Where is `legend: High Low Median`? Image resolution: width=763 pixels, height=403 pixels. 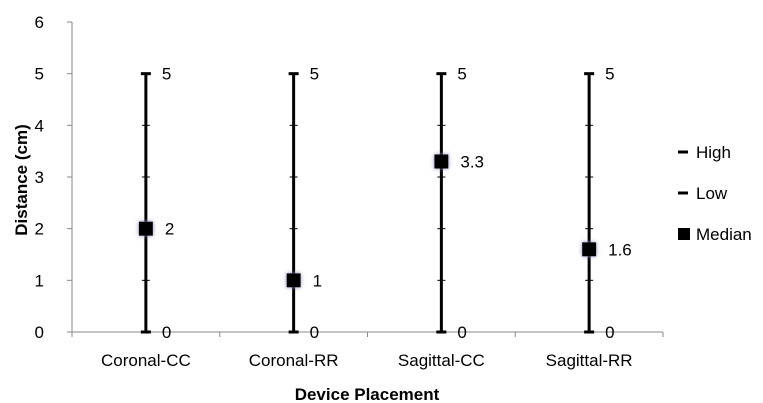 legend: High Low Median is located at coordinates (715, 193).